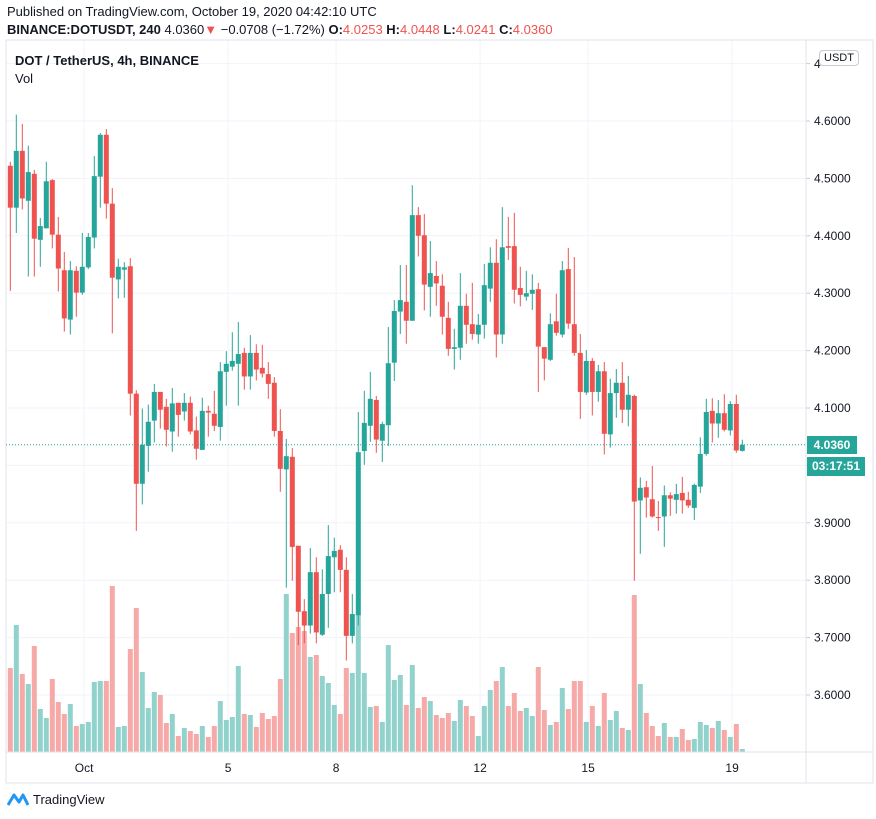 The image size is (876, 819). What do you see at coordinates (836, 466) in the screenshot?
I see `bar-countdown: 03:17:51` at bounding box center [836, 466].